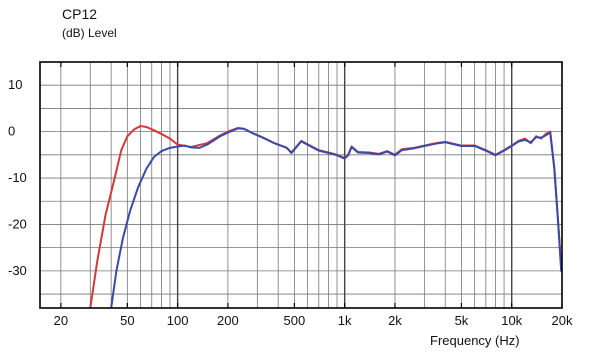  I want to click on x-tick-label: 200, so click(228, 320).